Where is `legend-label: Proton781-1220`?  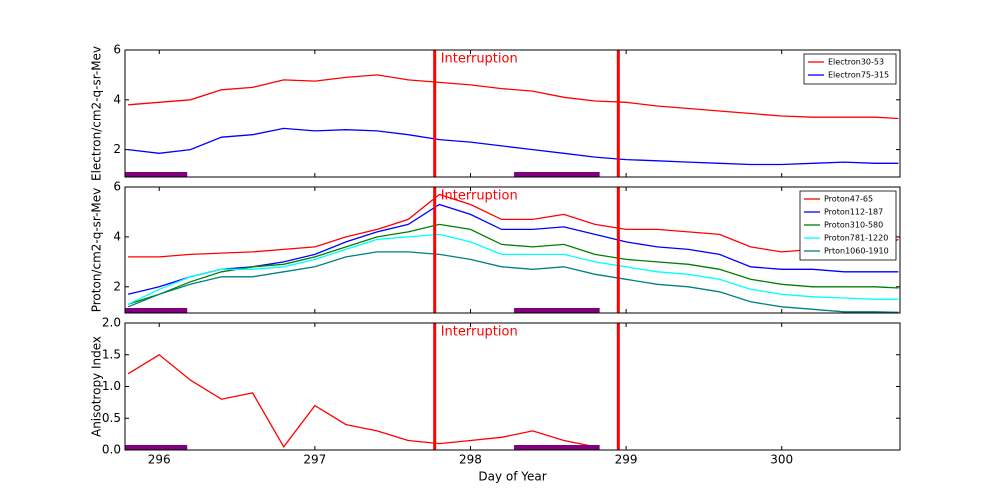 legend-label: Proton781-1220 is located at coordinates (856, 238).